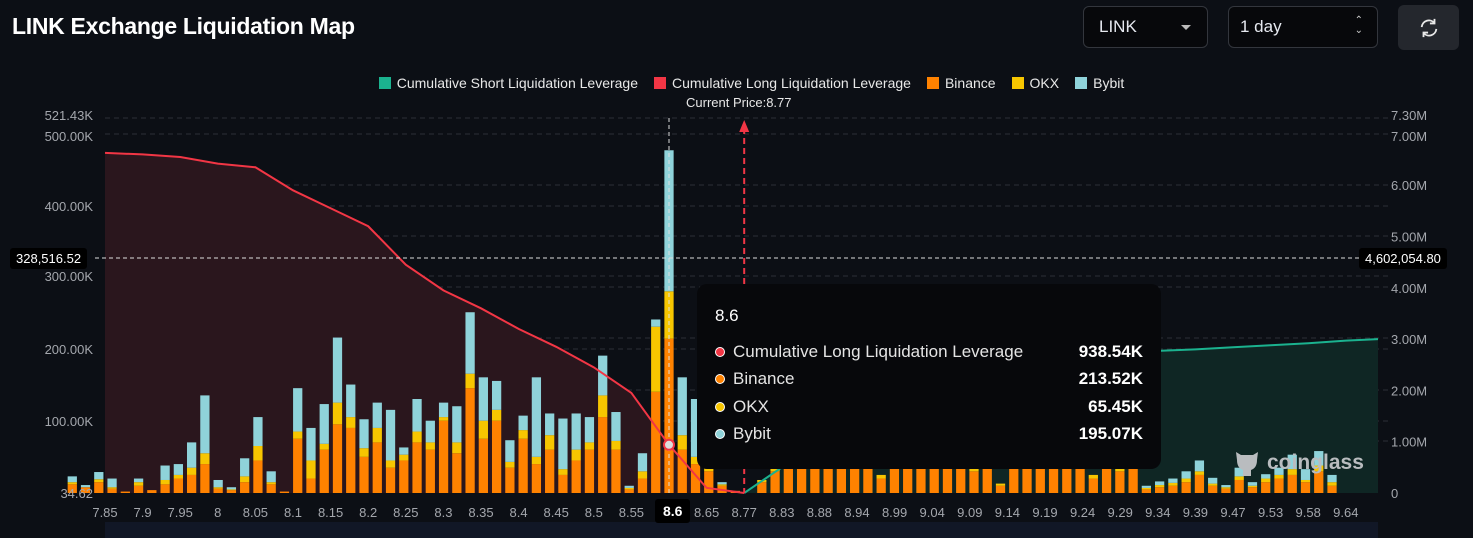 The image size is (1473, 538). What do you see at coordinates (1082, 512) in the screenshot?
I see `x-axis-tick: 9.24` at bounding box center [1082, 512].